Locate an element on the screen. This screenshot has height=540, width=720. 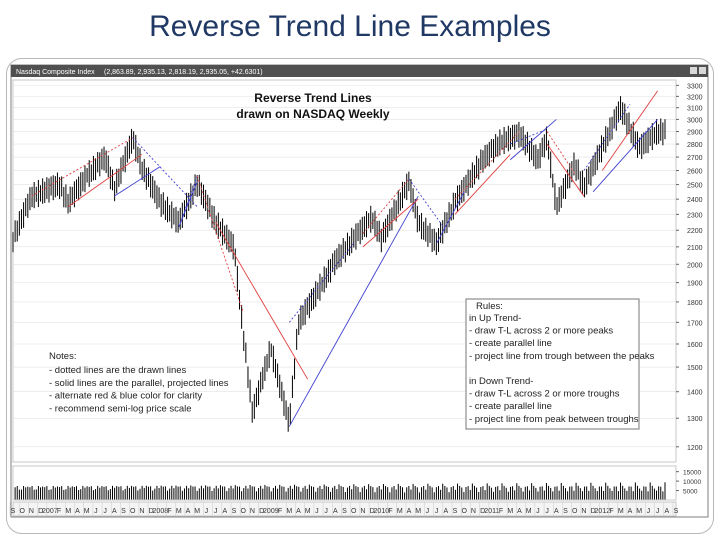
rules-box-border is located at coordinates (552, 364).